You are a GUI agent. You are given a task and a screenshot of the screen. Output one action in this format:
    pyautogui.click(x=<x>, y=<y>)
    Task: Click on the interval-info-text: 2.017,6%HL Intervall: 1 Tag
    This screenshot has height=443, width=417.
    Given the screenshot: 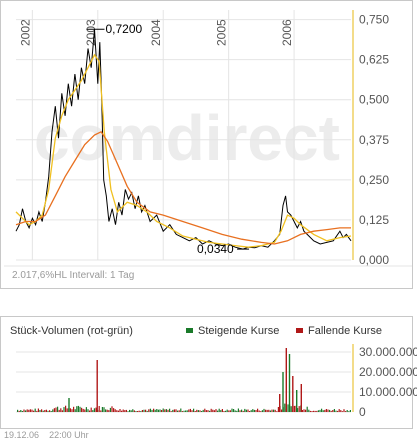 What is the action you would take?
    pyautogui.click(x=73, y=275)
    